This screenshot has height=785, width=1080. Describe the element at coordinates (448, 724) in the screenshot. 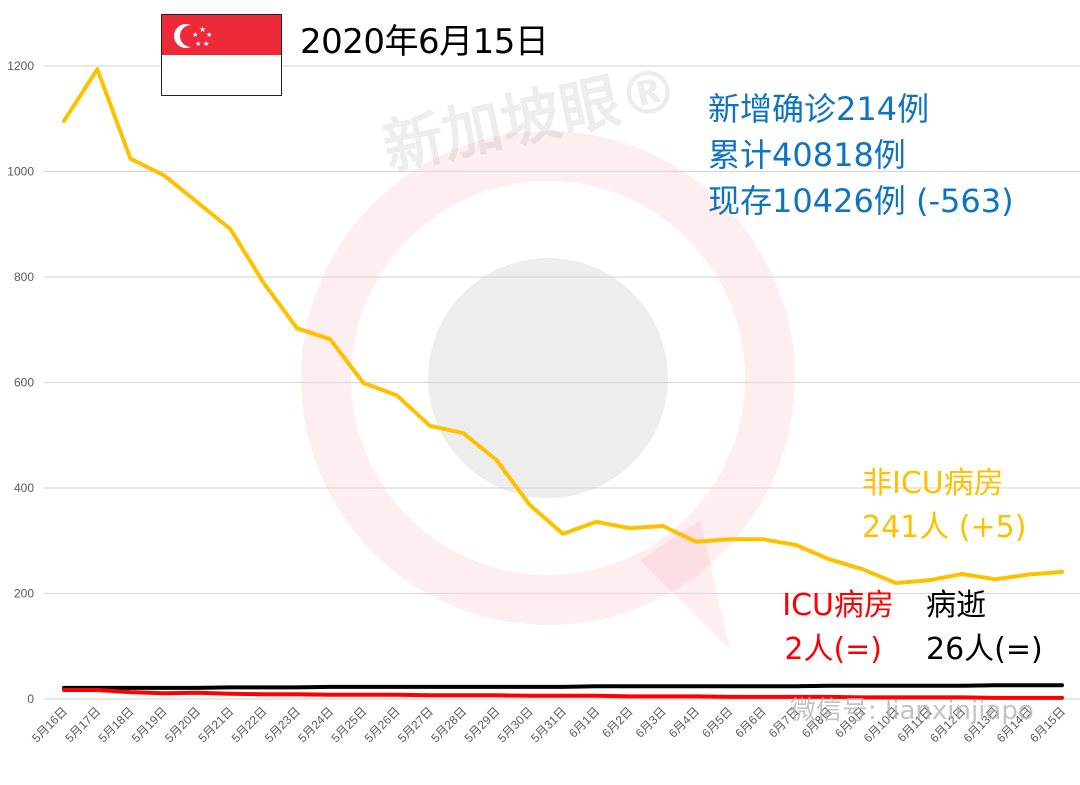

I see `x-tick-label: 5月28日` at that location.